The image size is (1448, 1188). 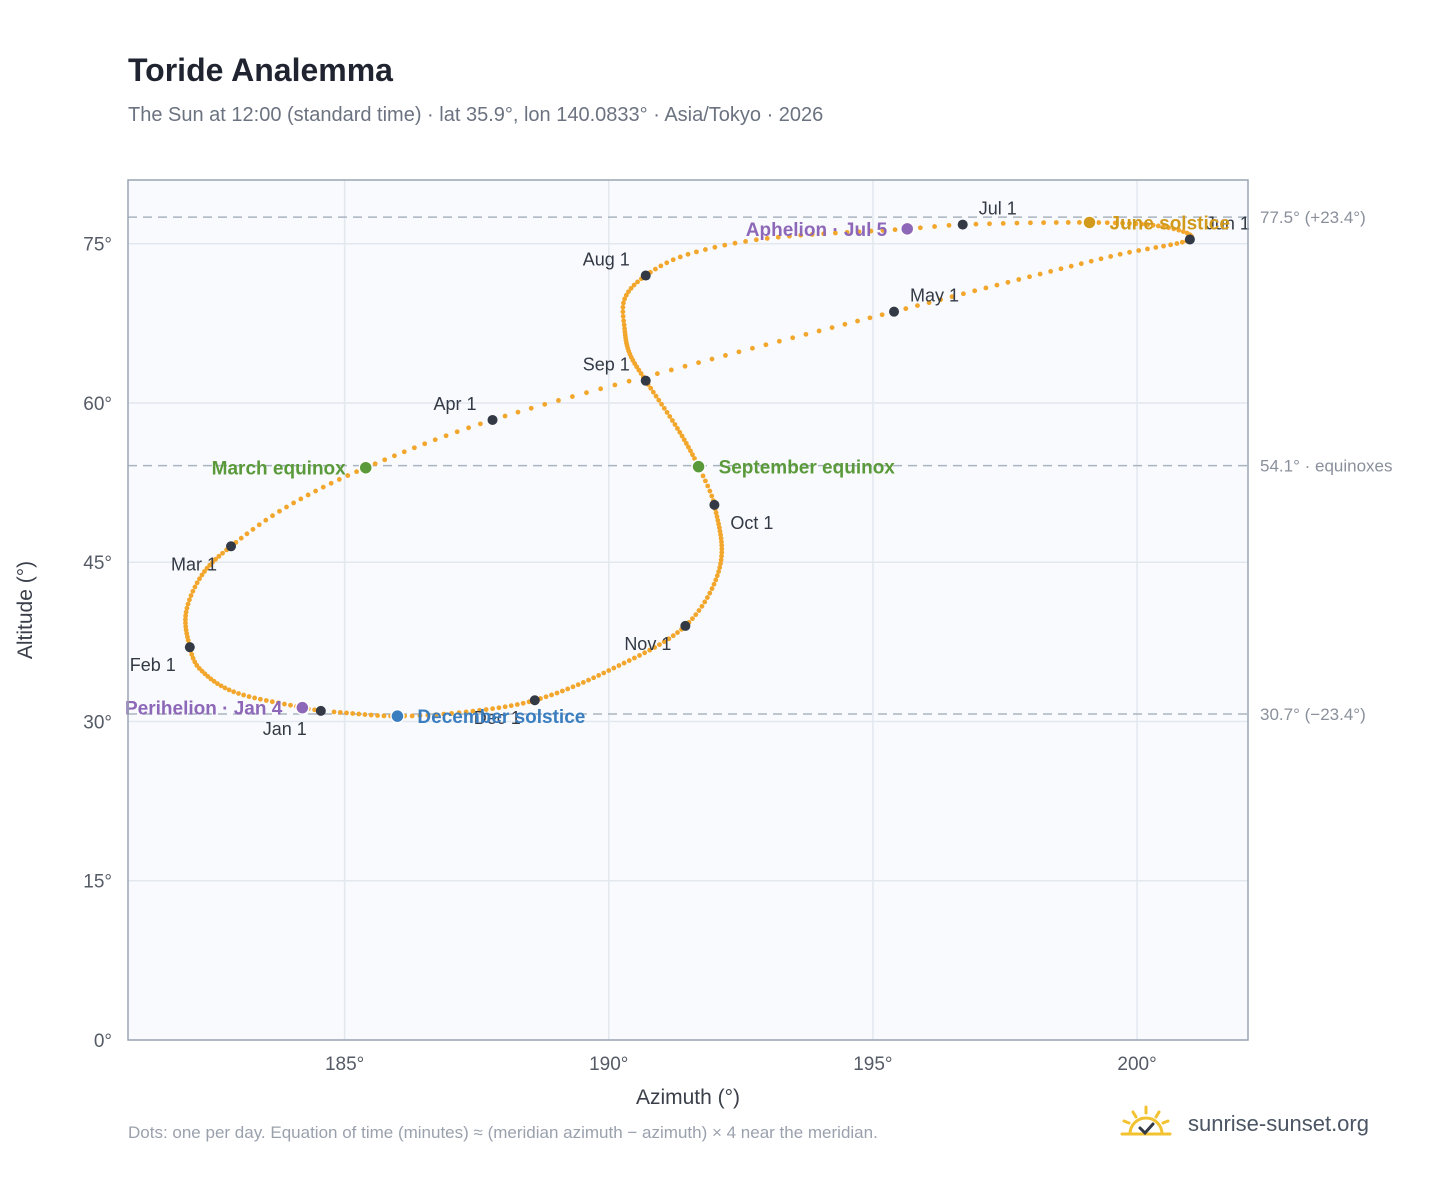 I want to click on month-marker-label: Jun 1, so click(x=1228, y=223).